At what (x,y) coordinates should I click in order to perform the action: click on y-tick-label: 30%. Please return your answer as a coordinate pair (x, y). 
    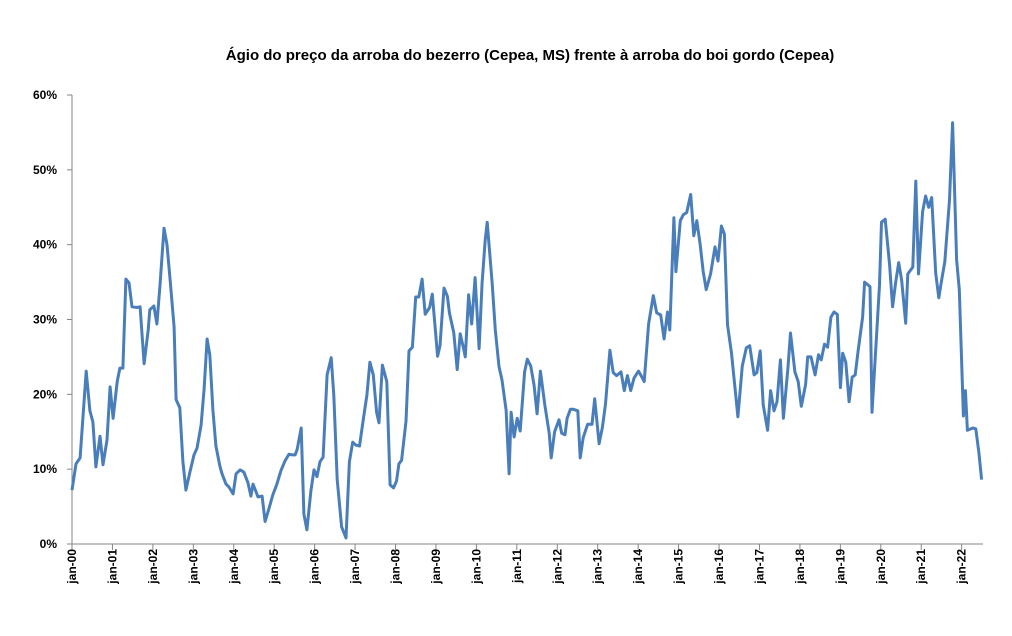
    Looking at the image, I should click on (45, 320).